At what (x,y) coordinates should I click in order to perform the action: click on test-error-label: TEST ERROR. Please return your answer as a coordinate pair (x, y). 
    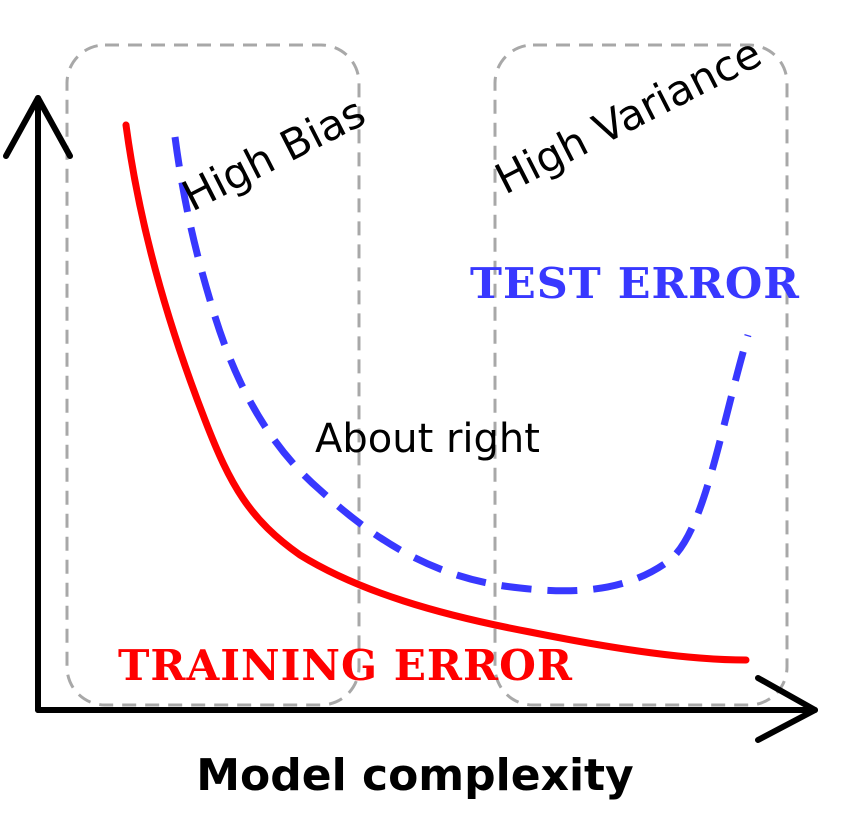
    Looking at the image, I should click on (635, 283).